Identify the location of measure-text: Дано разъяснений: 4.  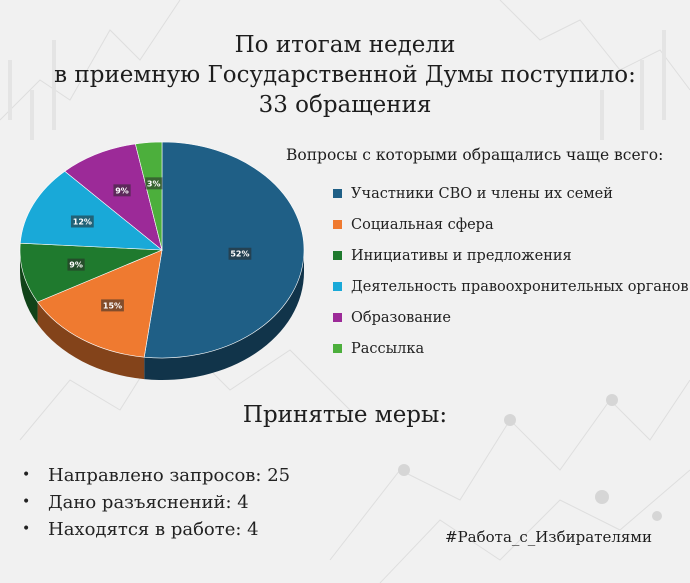
(148, 502).